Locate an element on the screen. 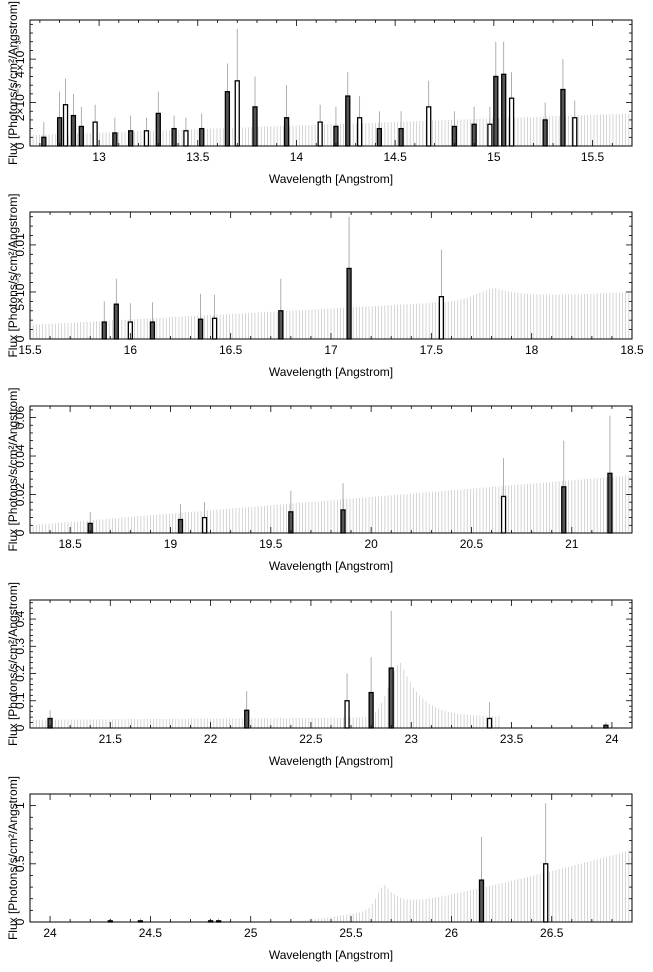  x-tick-label: 16.5 is located at coordinates (231, 350).